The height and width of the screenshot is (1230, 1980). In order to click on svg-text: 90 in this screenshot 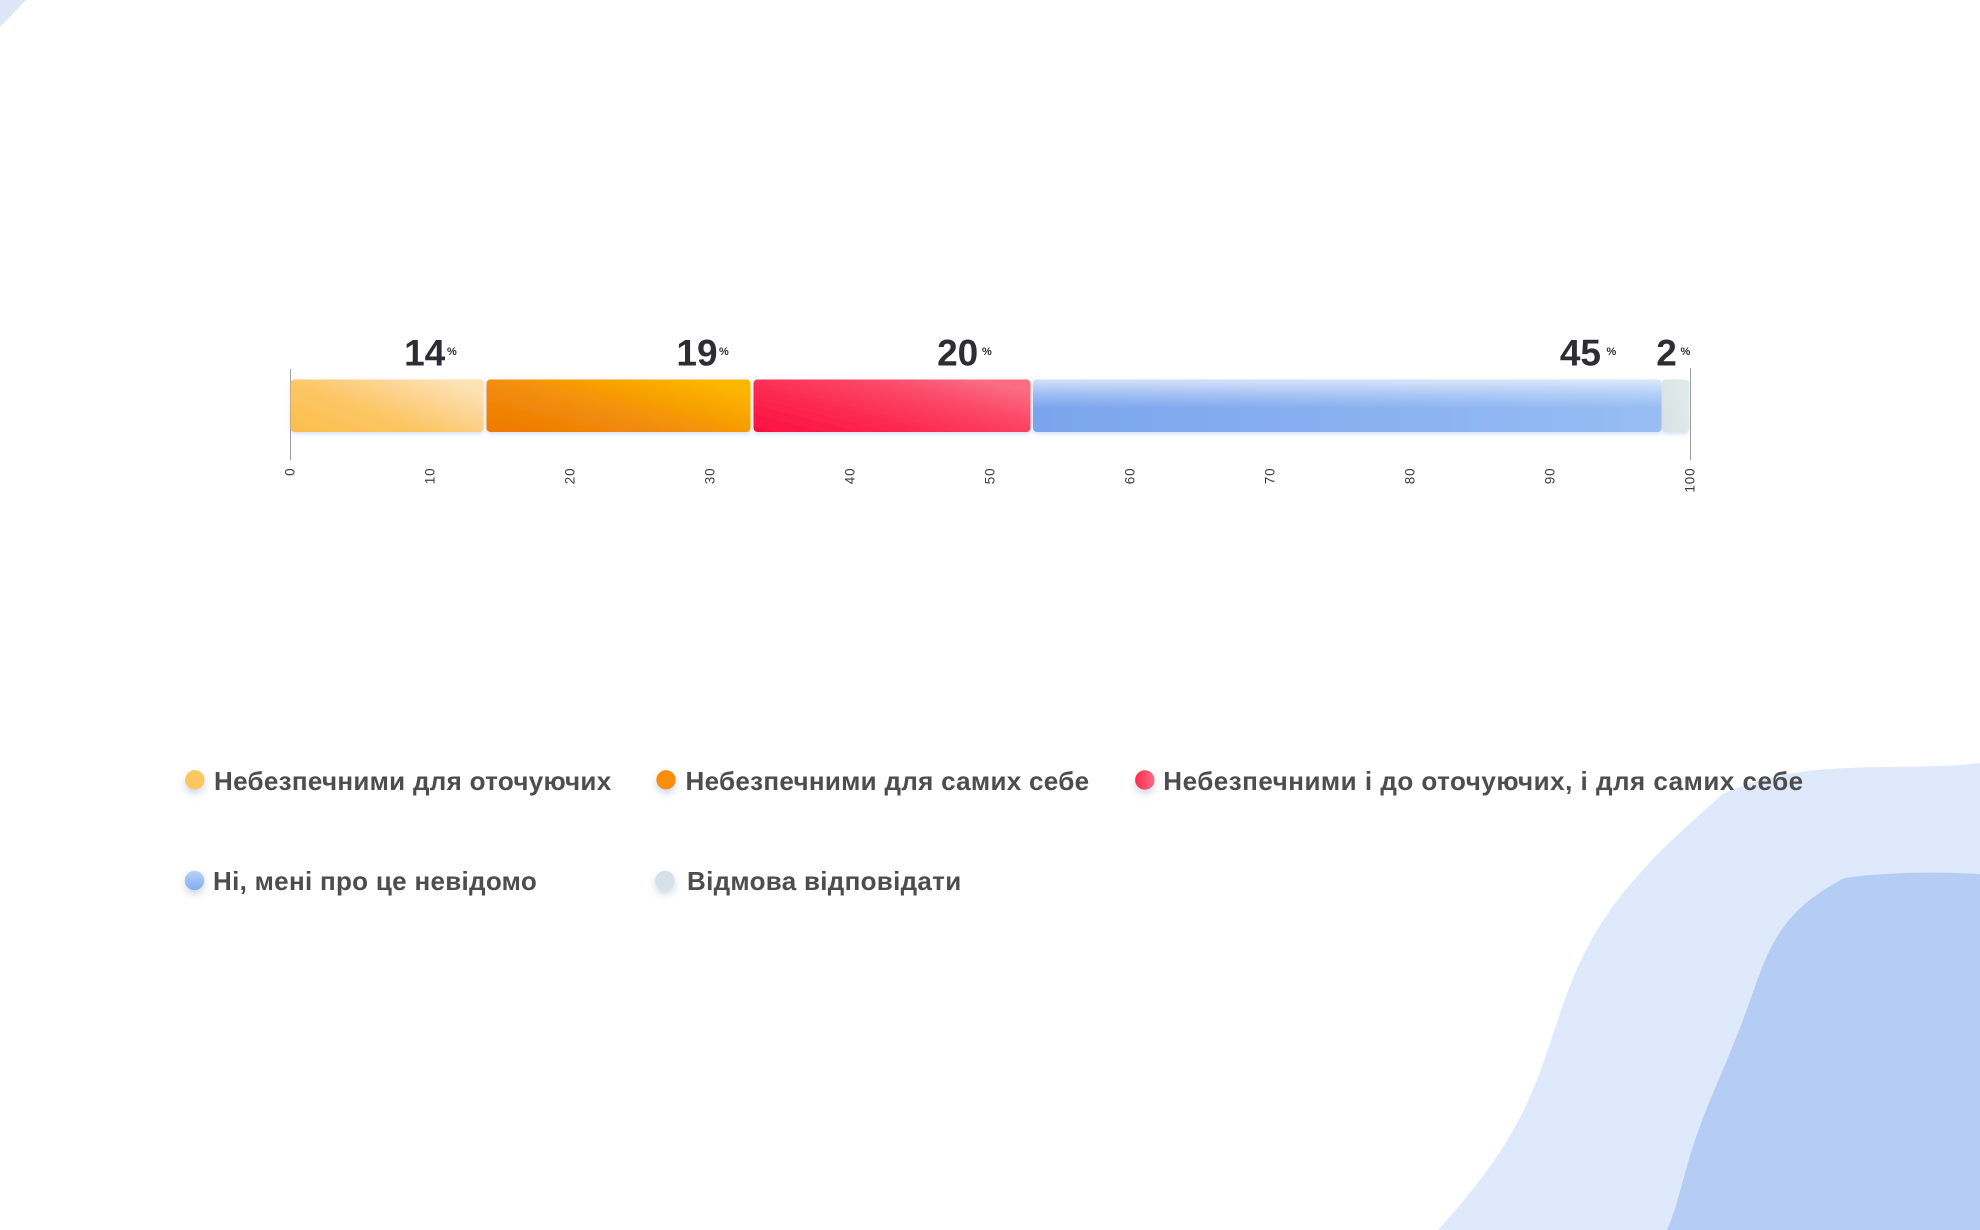, I will do `click(1550, 475)`.